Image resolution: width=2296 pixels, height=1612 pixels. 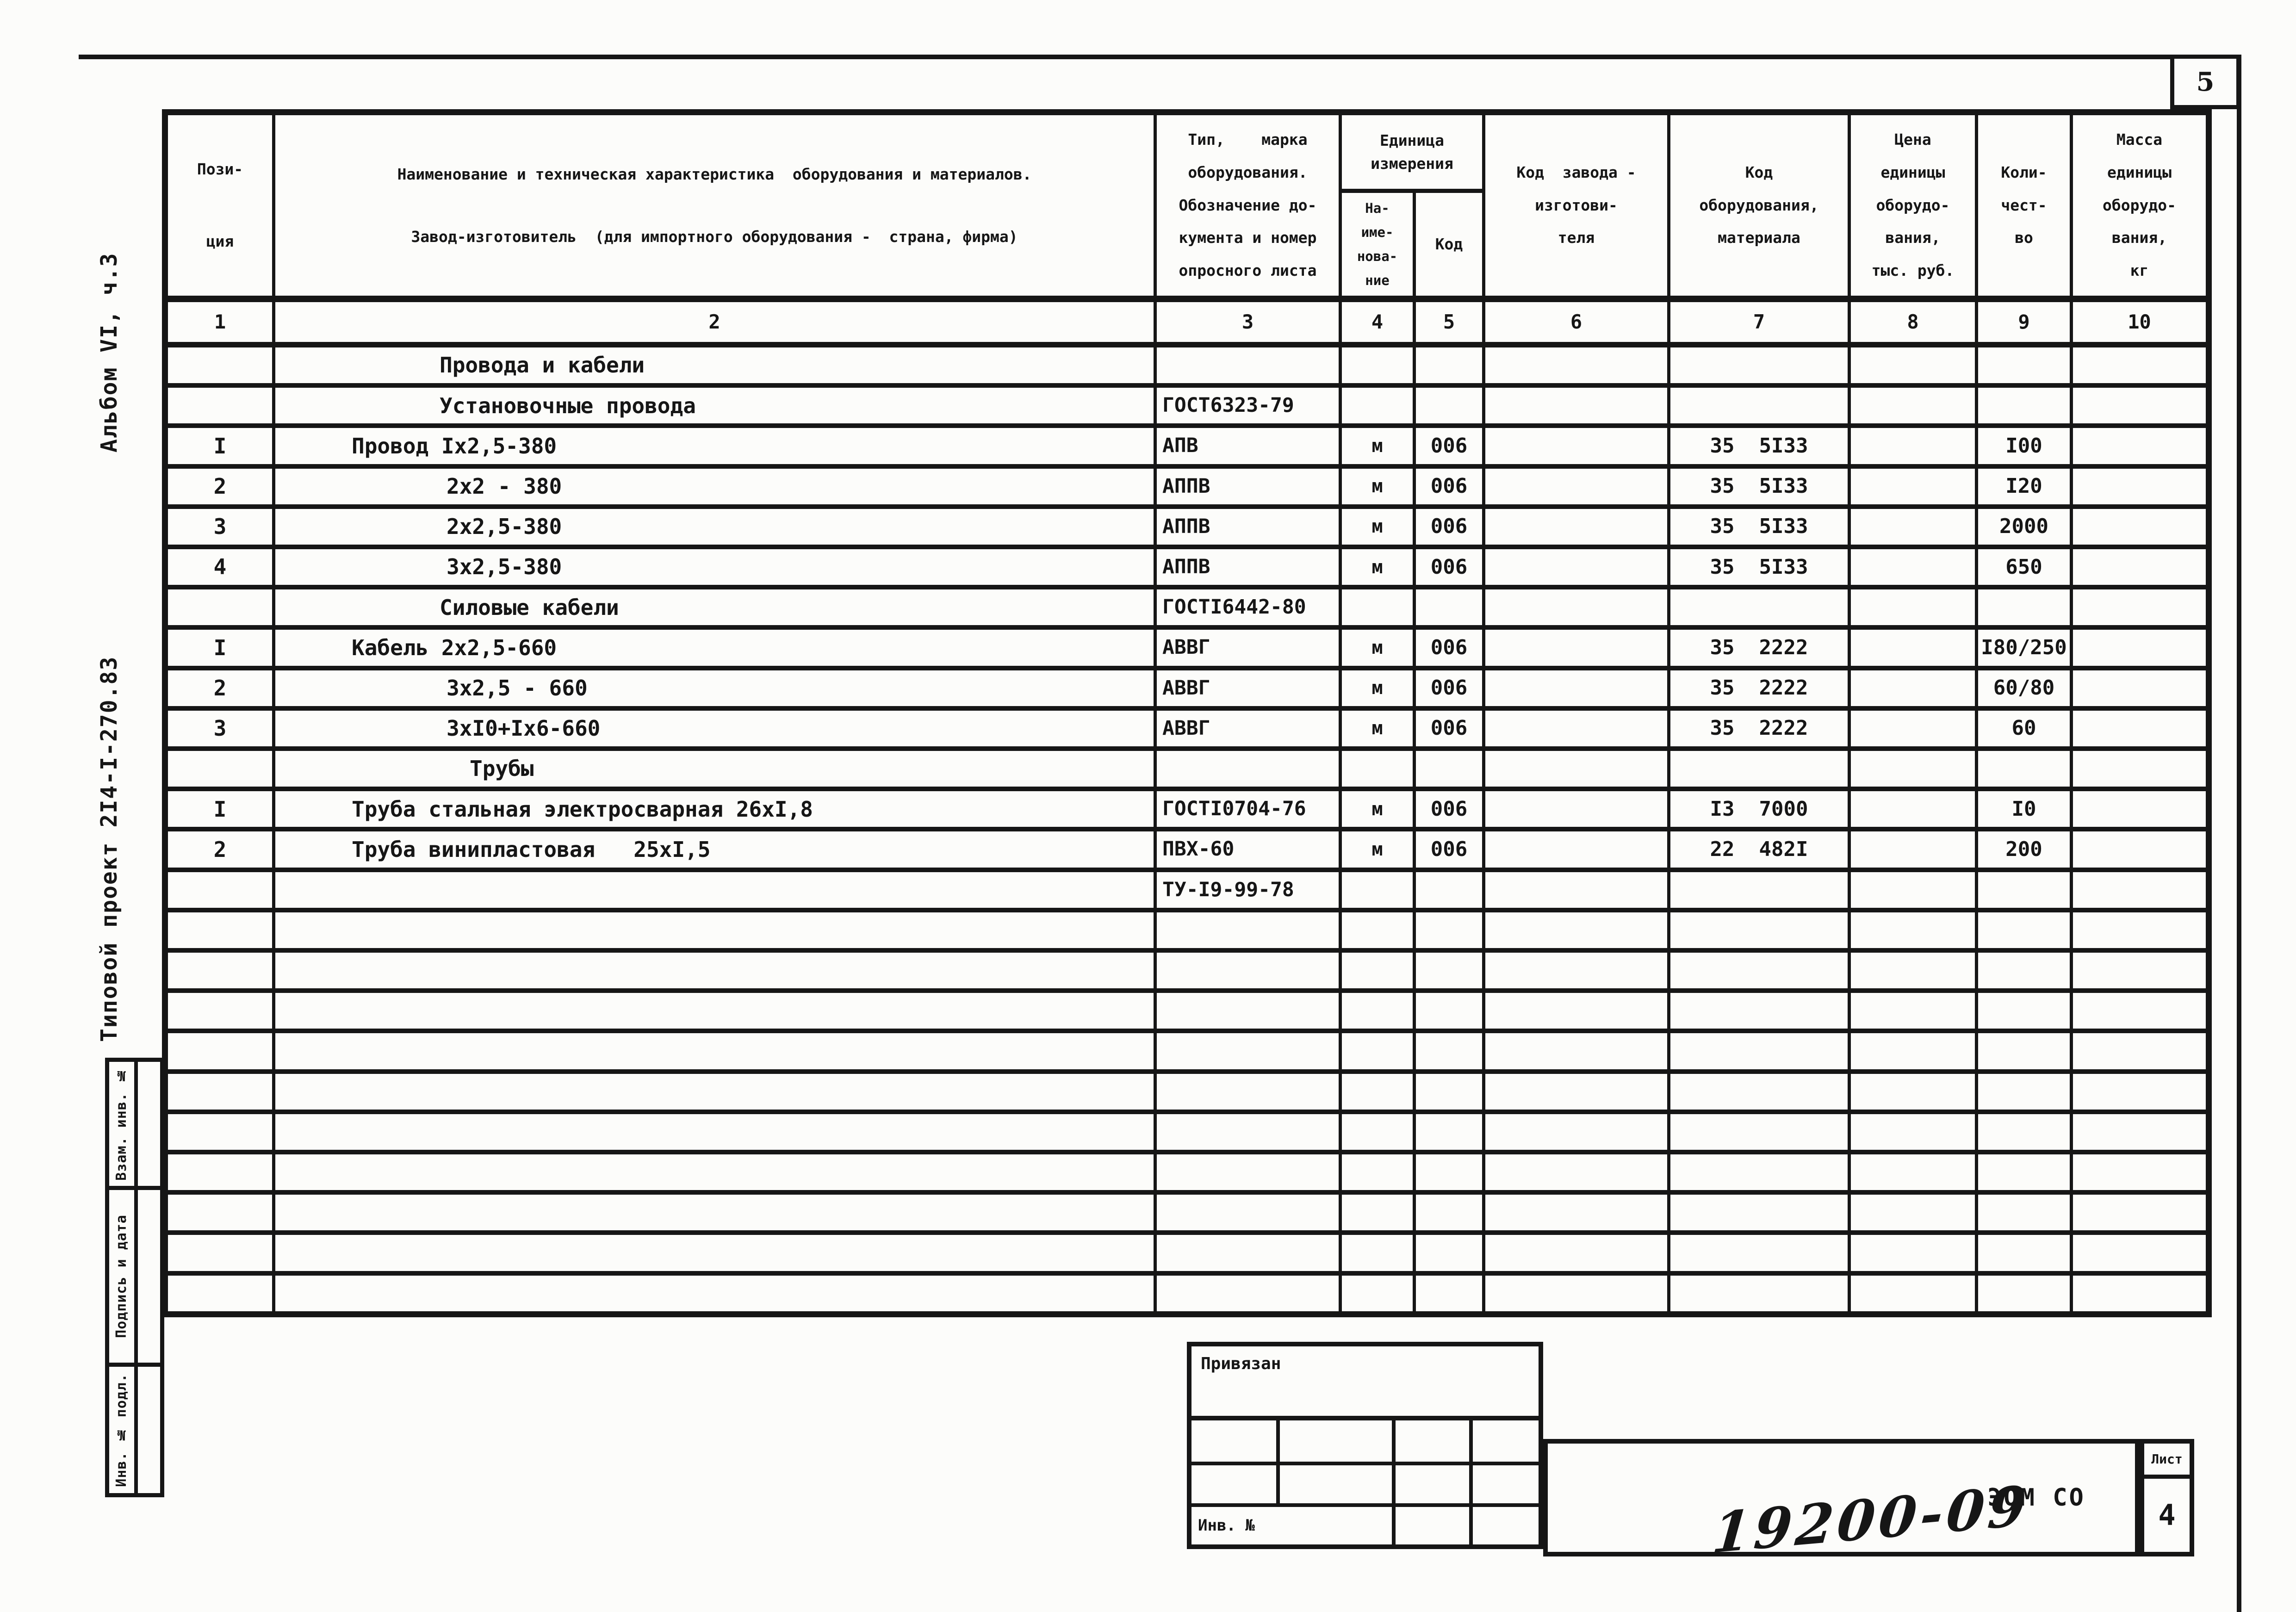 What do you see at coordinates (1447, 322) in the screenshot?
I see `column-number: 5` at bounding box center [1447, 322].